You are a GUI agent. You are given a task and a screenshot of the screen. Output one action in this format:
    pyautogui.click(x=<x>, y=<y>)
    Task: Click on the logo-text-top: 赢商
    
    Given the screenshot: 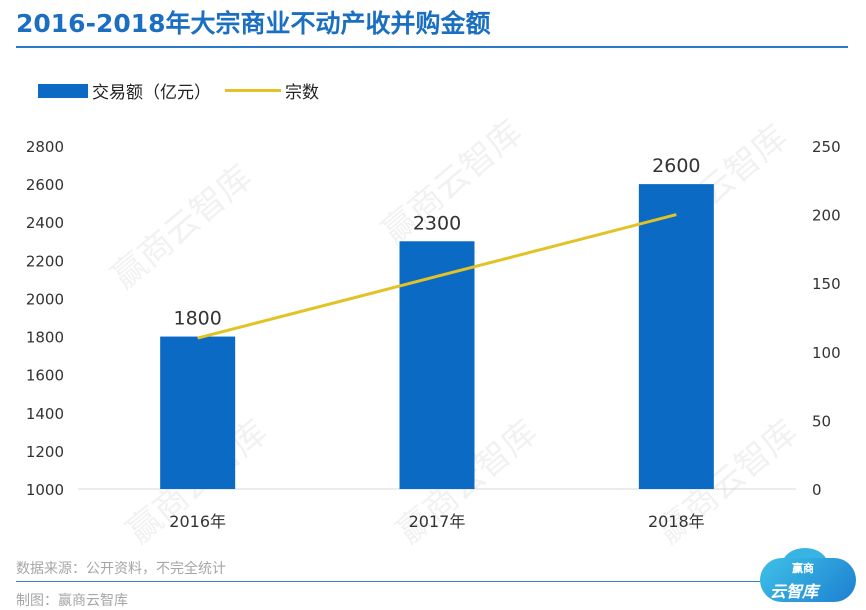 What is the action you would take?
    pyautogui.click(x=803, y=568)
    